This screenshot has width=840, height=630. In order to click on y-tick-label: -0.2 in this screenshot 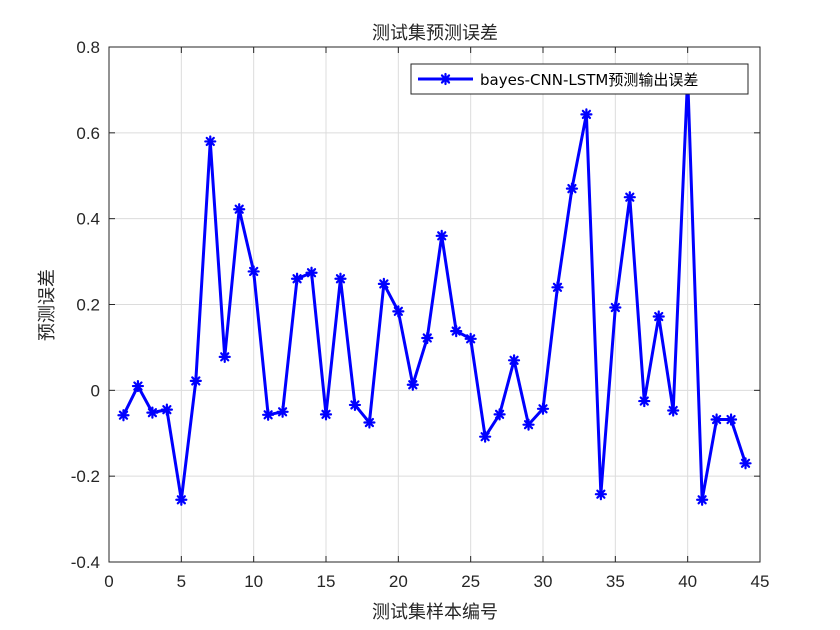, I will do `click(85, 476)`.